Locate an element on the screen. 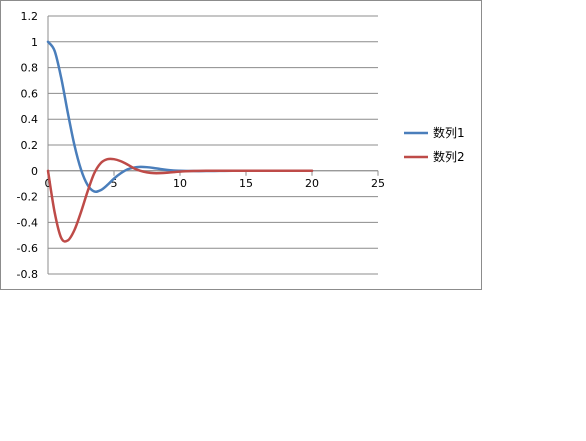  y-tick-label: -0.4 is located at coordinates (27, 222).